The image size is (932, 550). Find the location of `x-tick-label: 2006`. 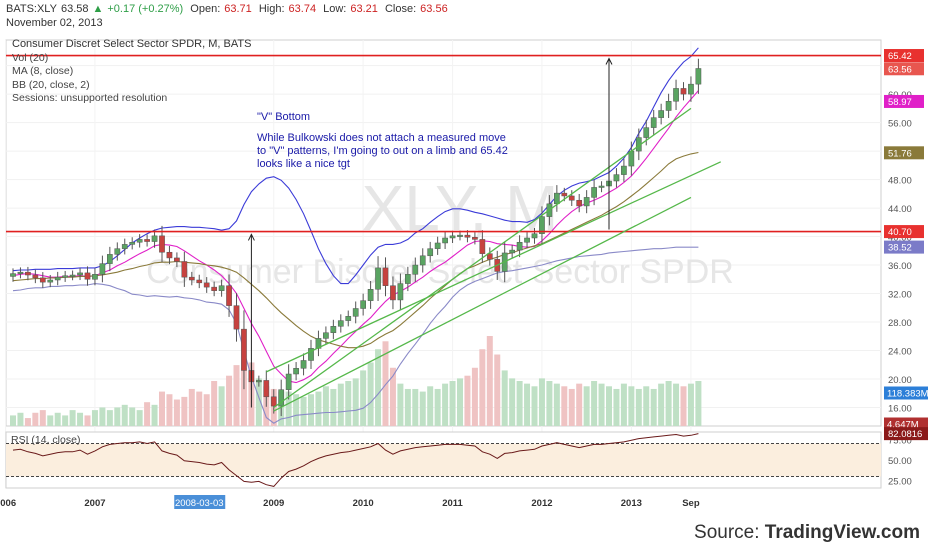

x-tick-label: 2006 is located at coordinates (8, 503).